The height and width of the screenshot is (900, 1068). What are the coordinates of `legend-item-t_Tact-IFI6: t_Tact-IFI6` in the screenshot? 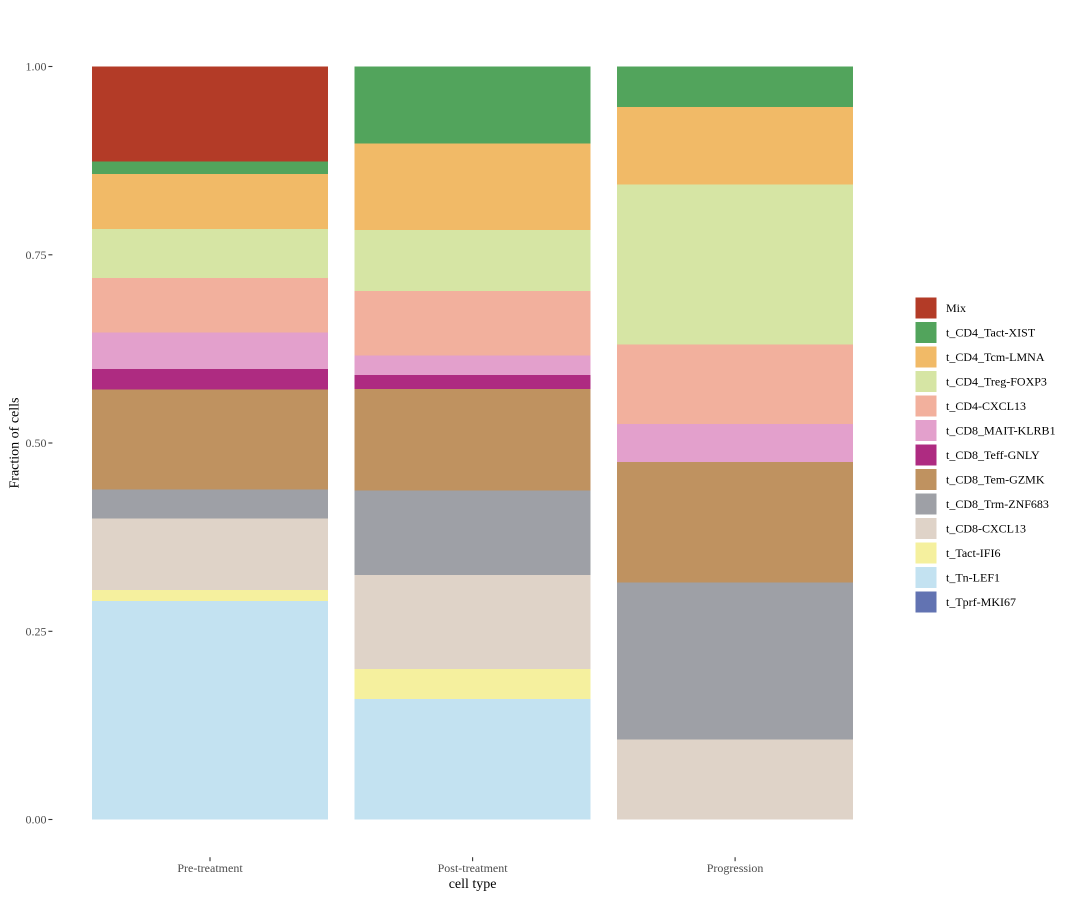 It's located at (957, 553).